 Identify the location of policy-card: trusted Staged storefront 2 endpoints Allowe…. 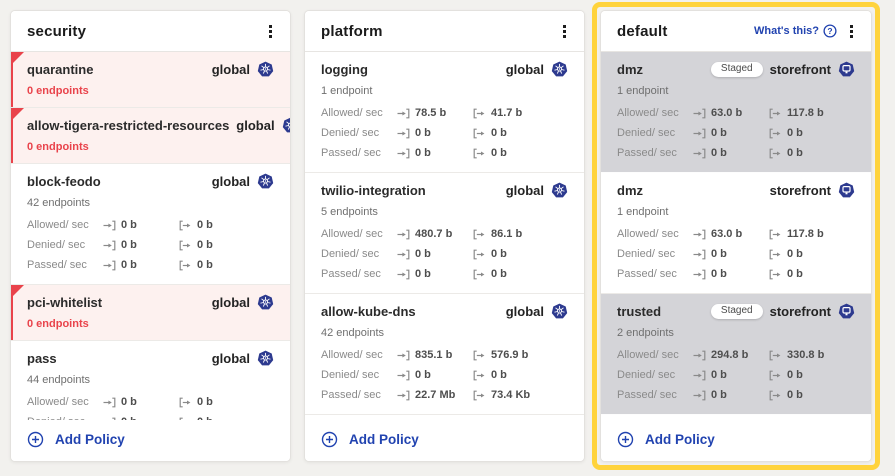
(736, 354).